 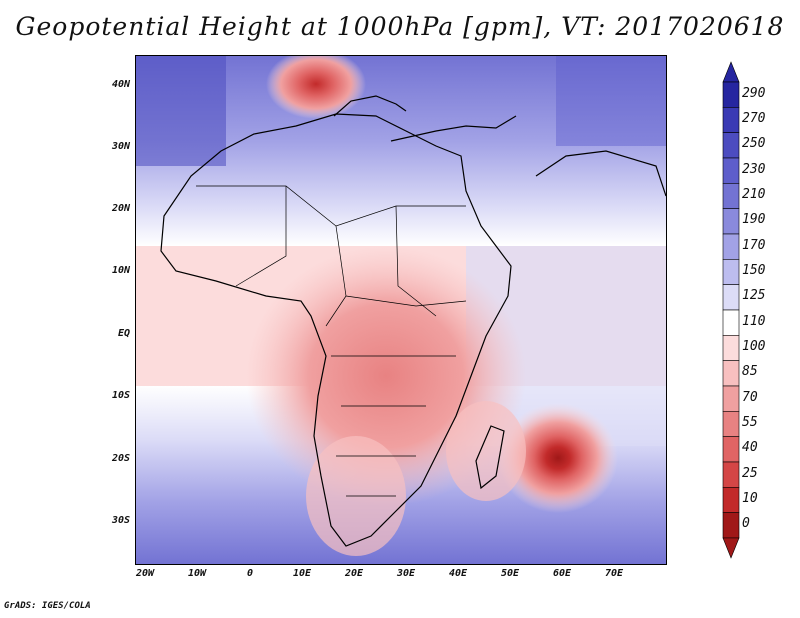 What do you see at coordinates (120, 395) in the screenshot?
I see `lat-label-10s: 10S` at bounding box center [120, 395].